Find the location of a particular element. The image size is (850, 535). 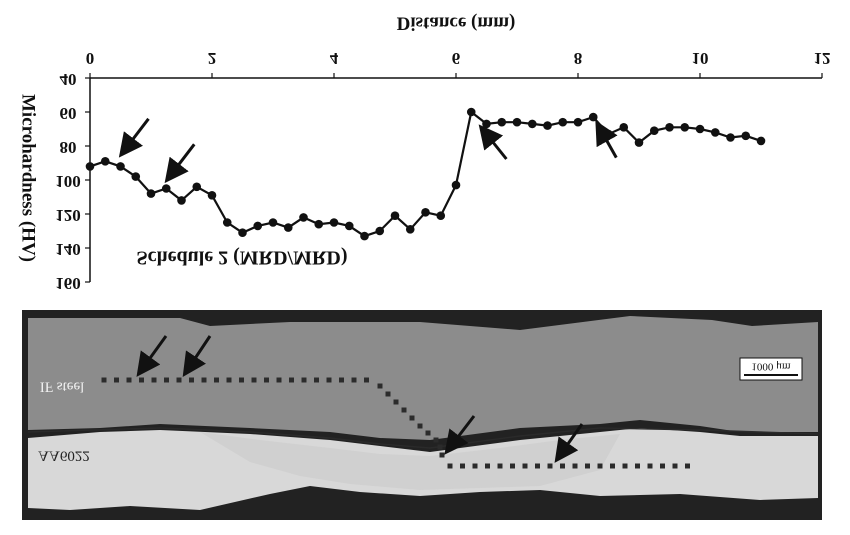

indentation-trail is located at coordinates (395, 423).